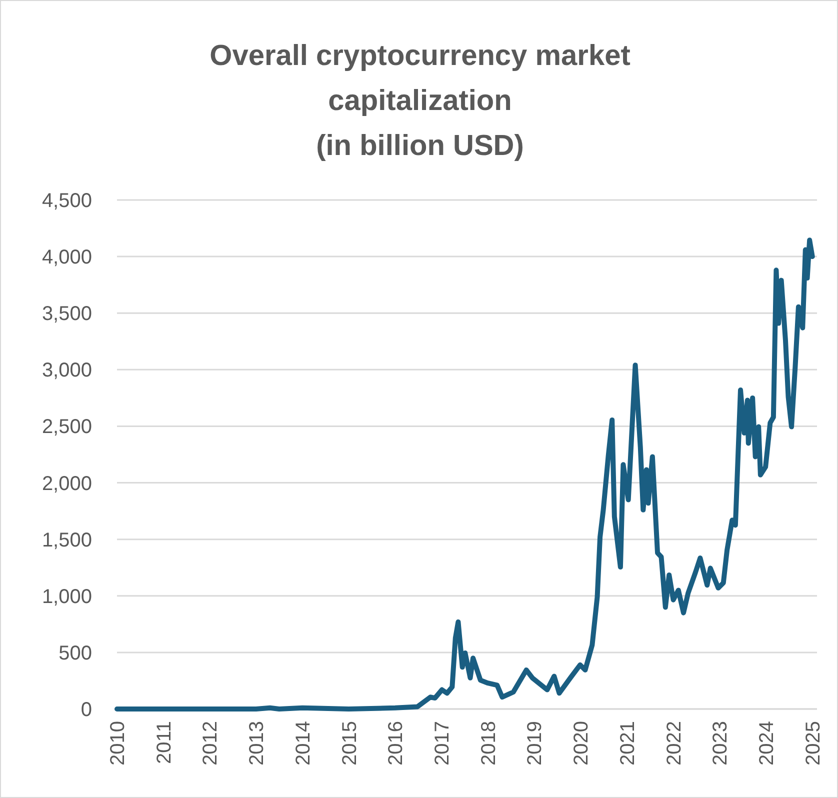  I want to click on y-tick-label: 1,000, so click(67, 597).